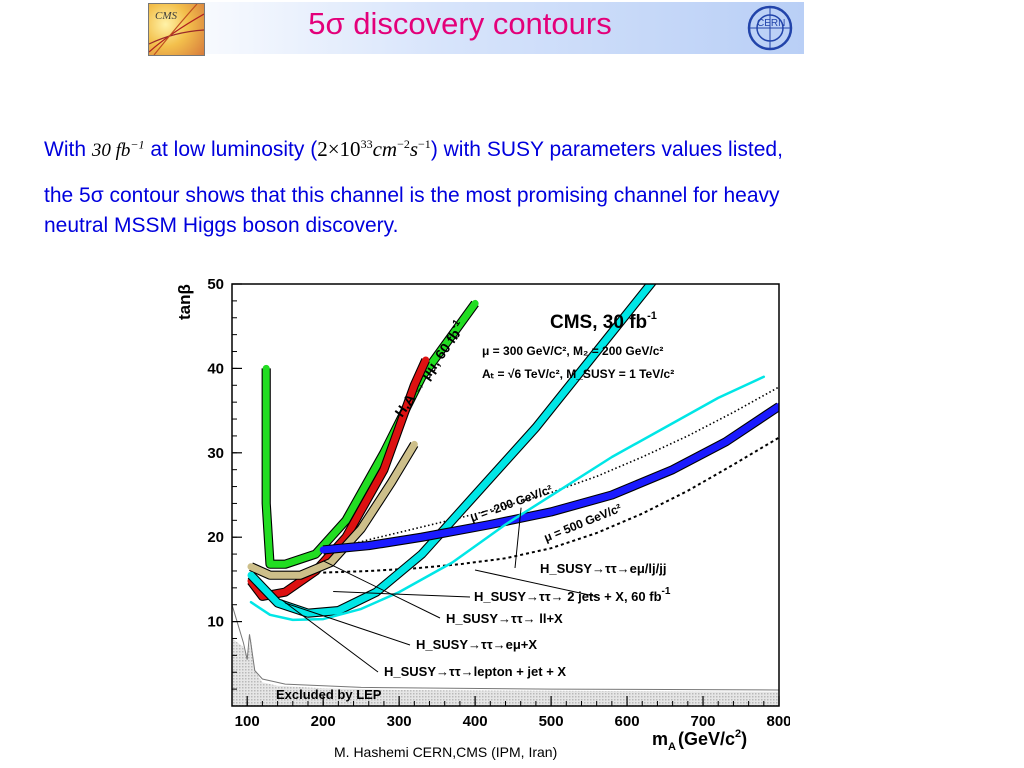  What do you see at coordinates (738, 734) in the screenshot?
I see `x-axis-label-unit-sup: 2` at bounding box center [738, 734].